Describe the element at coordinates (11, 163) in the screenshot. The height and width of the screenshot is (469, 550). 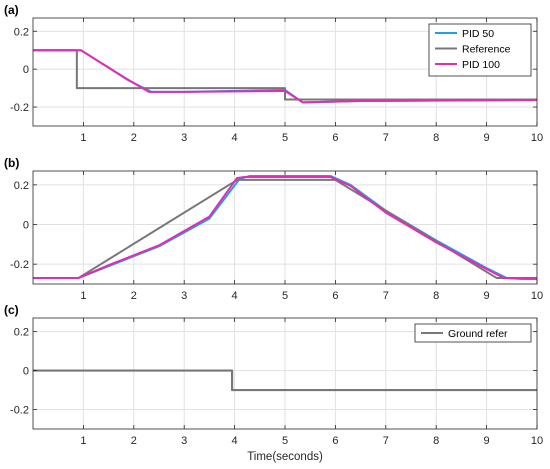
I see `panel-label: (b)` at that location.